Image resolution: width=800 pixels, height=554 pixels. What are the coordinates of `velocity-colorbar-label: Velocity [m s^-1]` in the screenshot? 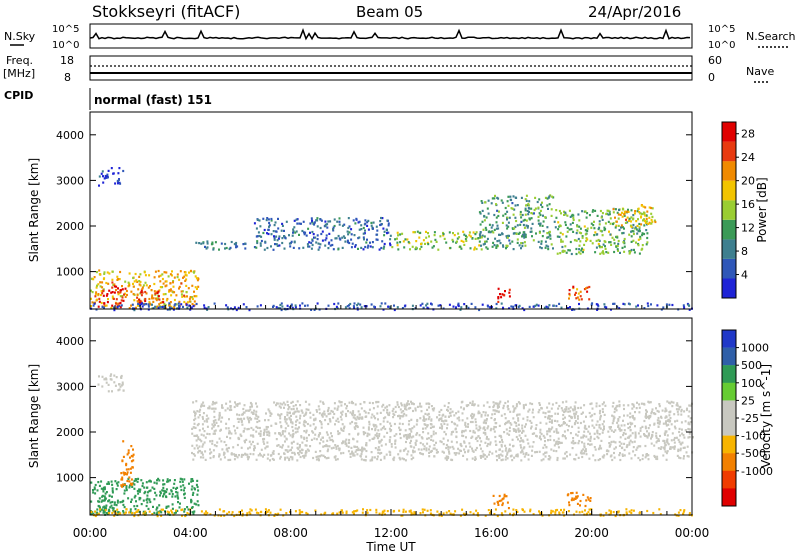 It's located at (766, 416).